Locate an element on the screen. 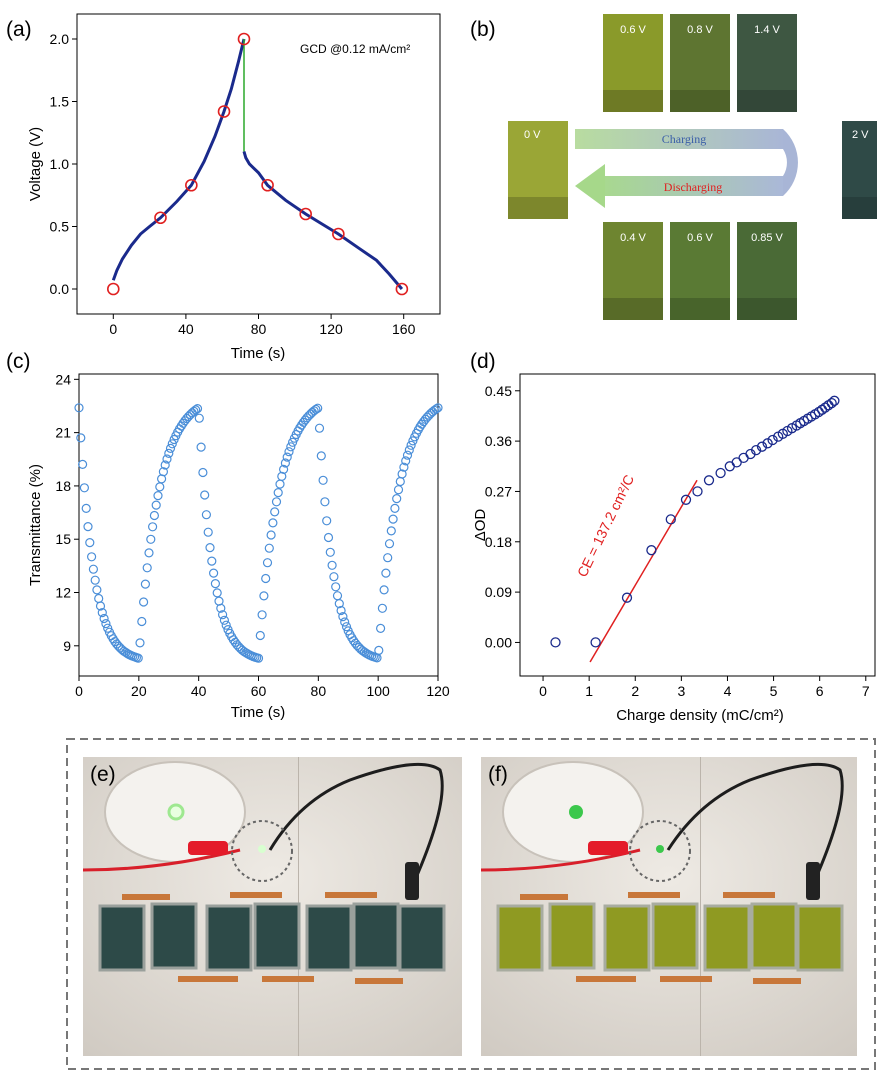 The width and height of the screenshot is (877, 1072). annotation-d: CE = 137.2 cm²/C is located at coordinates (605, 525).